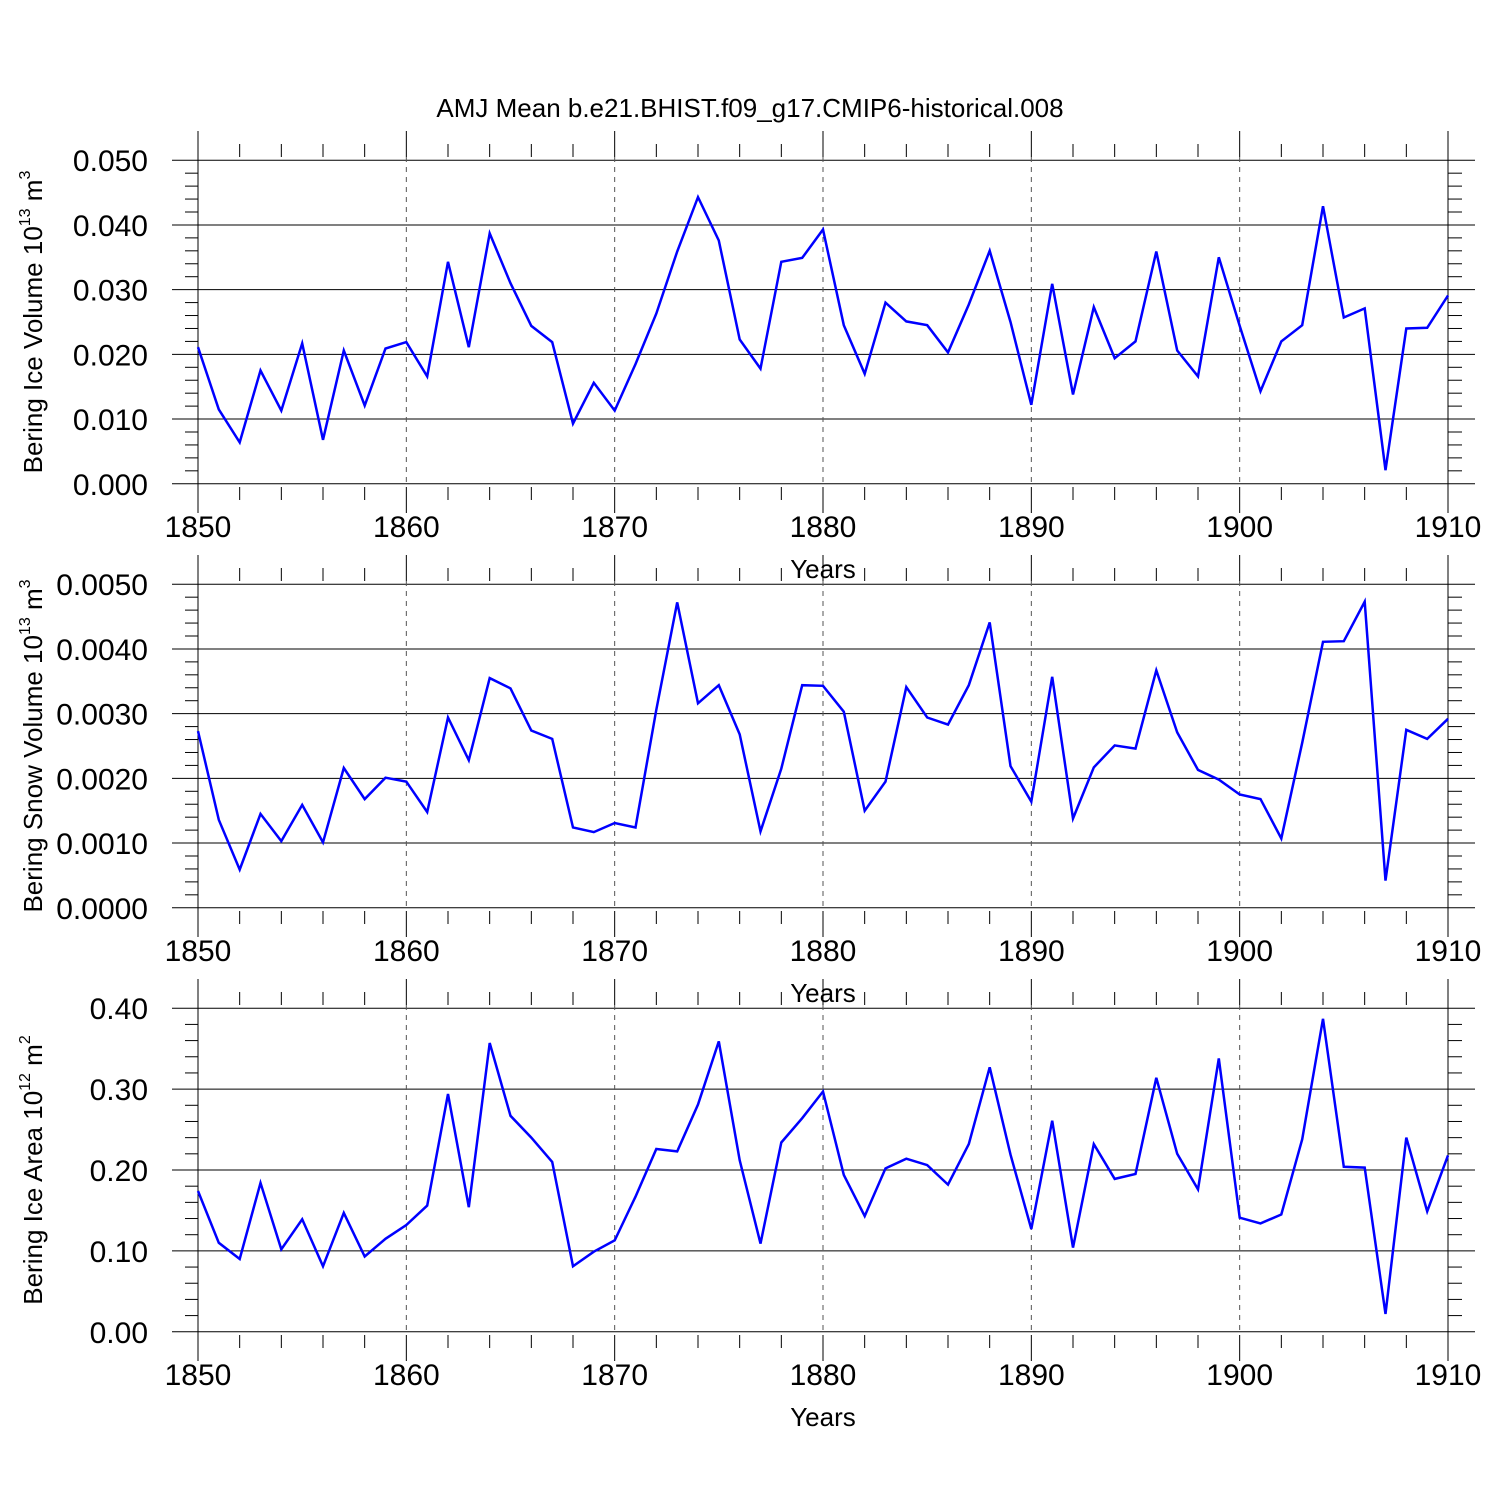 The height and width of the screenshot is (1500, 1500). I want to click on chart-0-x-tick-label: 1910, so click(1448, 527).